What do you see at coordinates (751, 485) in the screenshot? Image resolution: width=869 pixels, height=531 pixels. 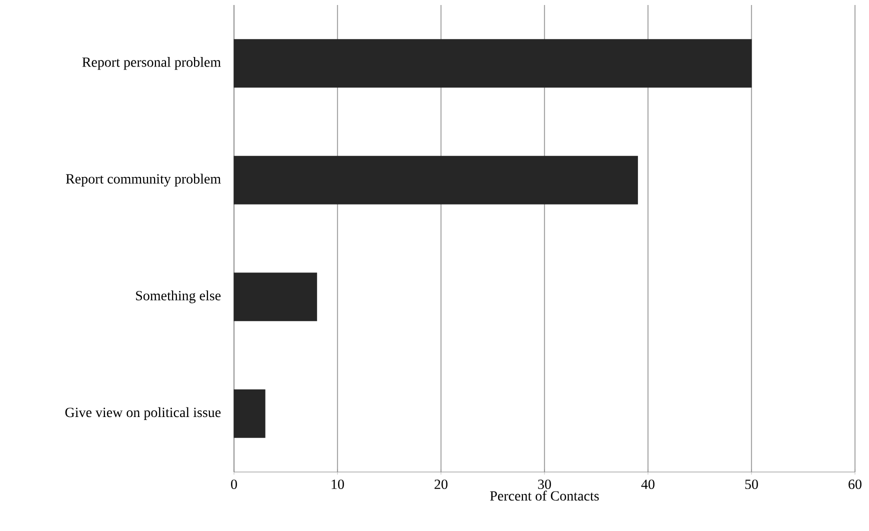 I see `x-tick-label: 50` at bounding box center [751, 485].